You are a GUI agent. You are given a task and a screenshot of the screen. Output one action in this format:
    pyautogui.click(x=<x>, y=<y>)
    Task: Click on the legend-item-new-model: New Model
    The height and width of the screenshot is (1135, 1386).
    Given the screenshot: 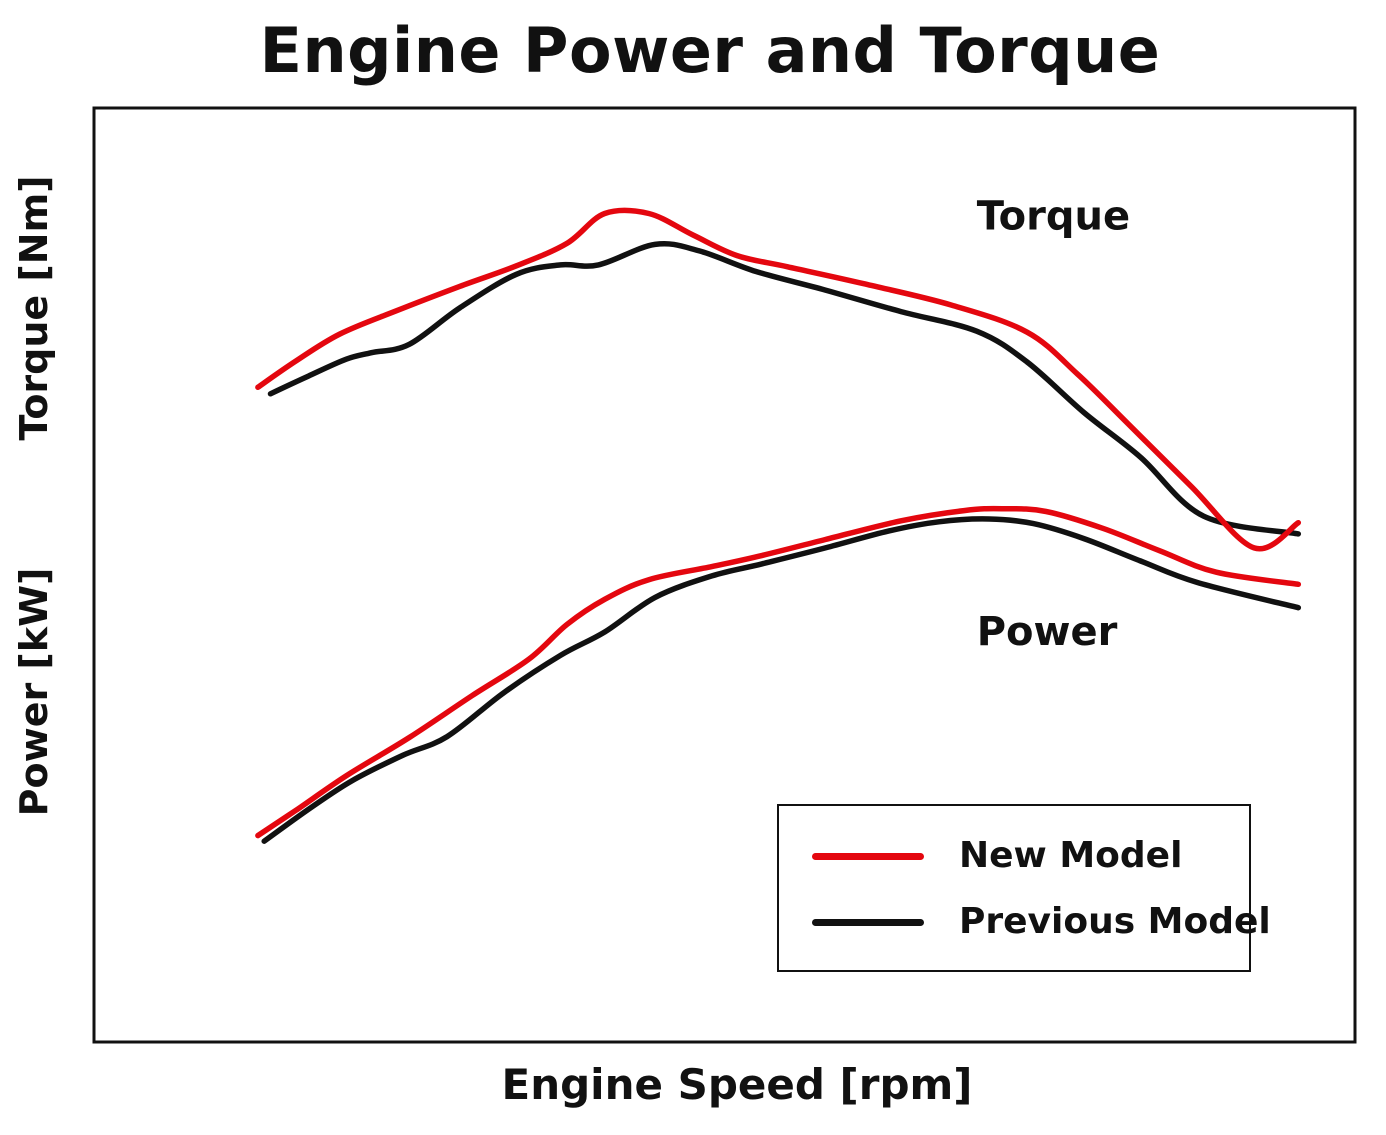 What is the action you would take?
    pyautogui.click(x=1014, y=856)
    